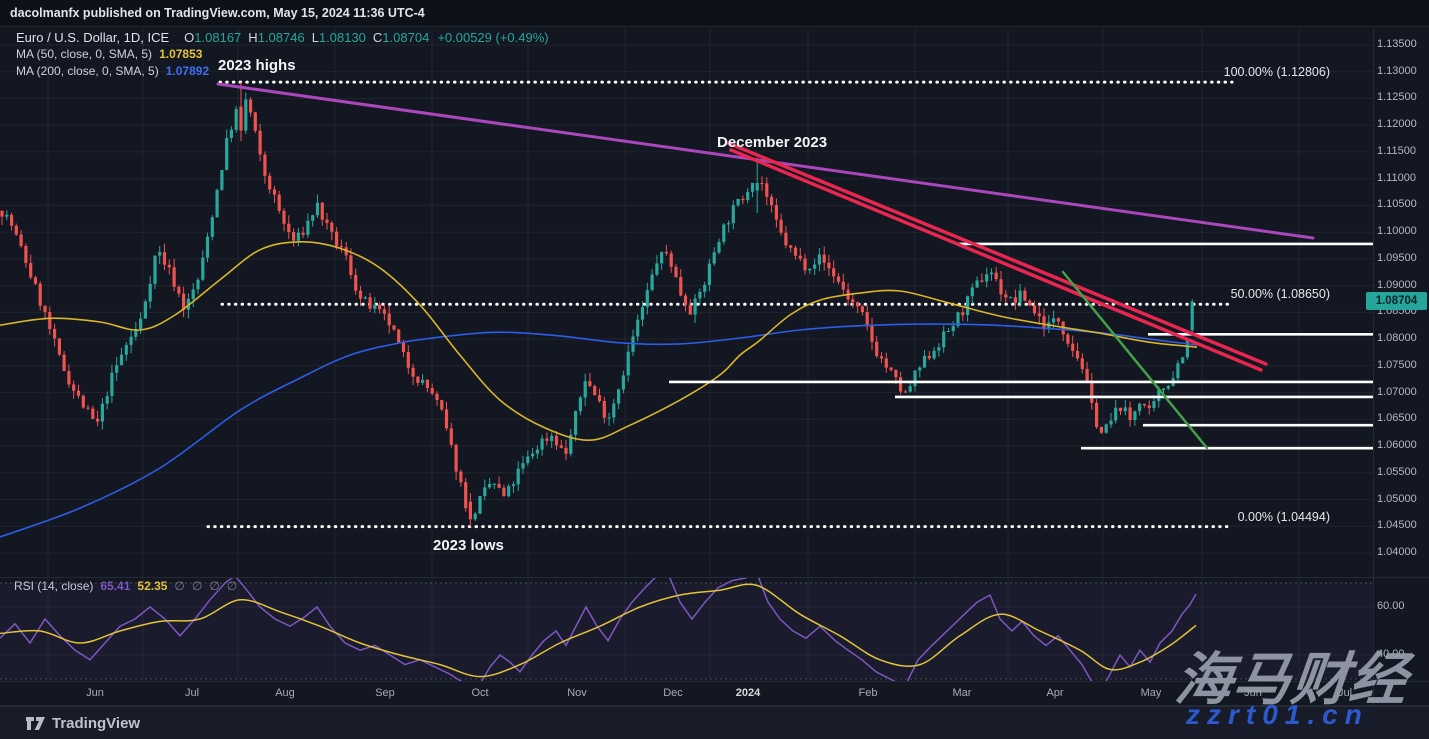 This screenshot has width=1429, height=739. Describe the element at coordinates (1391, 654) in the screenshot. I see `rsi-tick-label: 40.00` at that location.